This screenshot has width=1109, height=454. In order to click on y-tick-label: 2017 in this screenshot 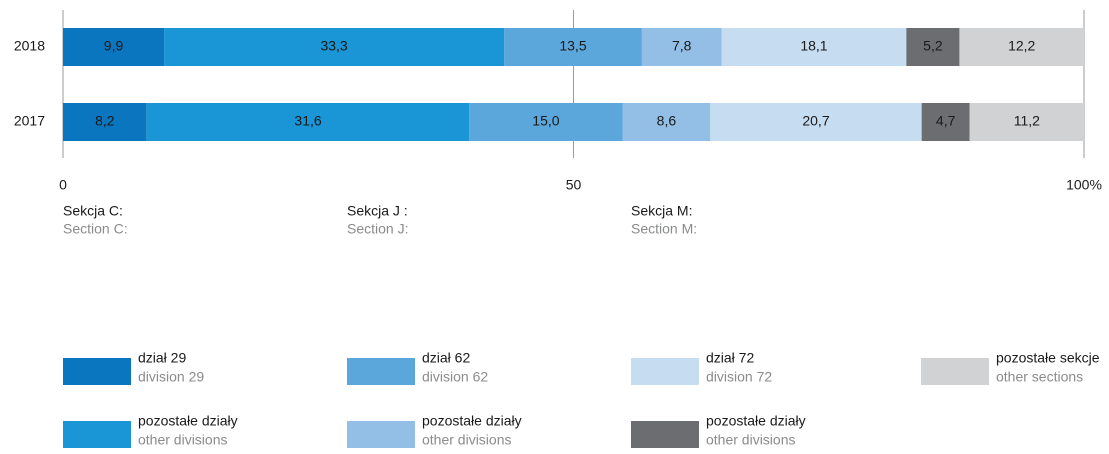, I will do `click(29, 121)`.